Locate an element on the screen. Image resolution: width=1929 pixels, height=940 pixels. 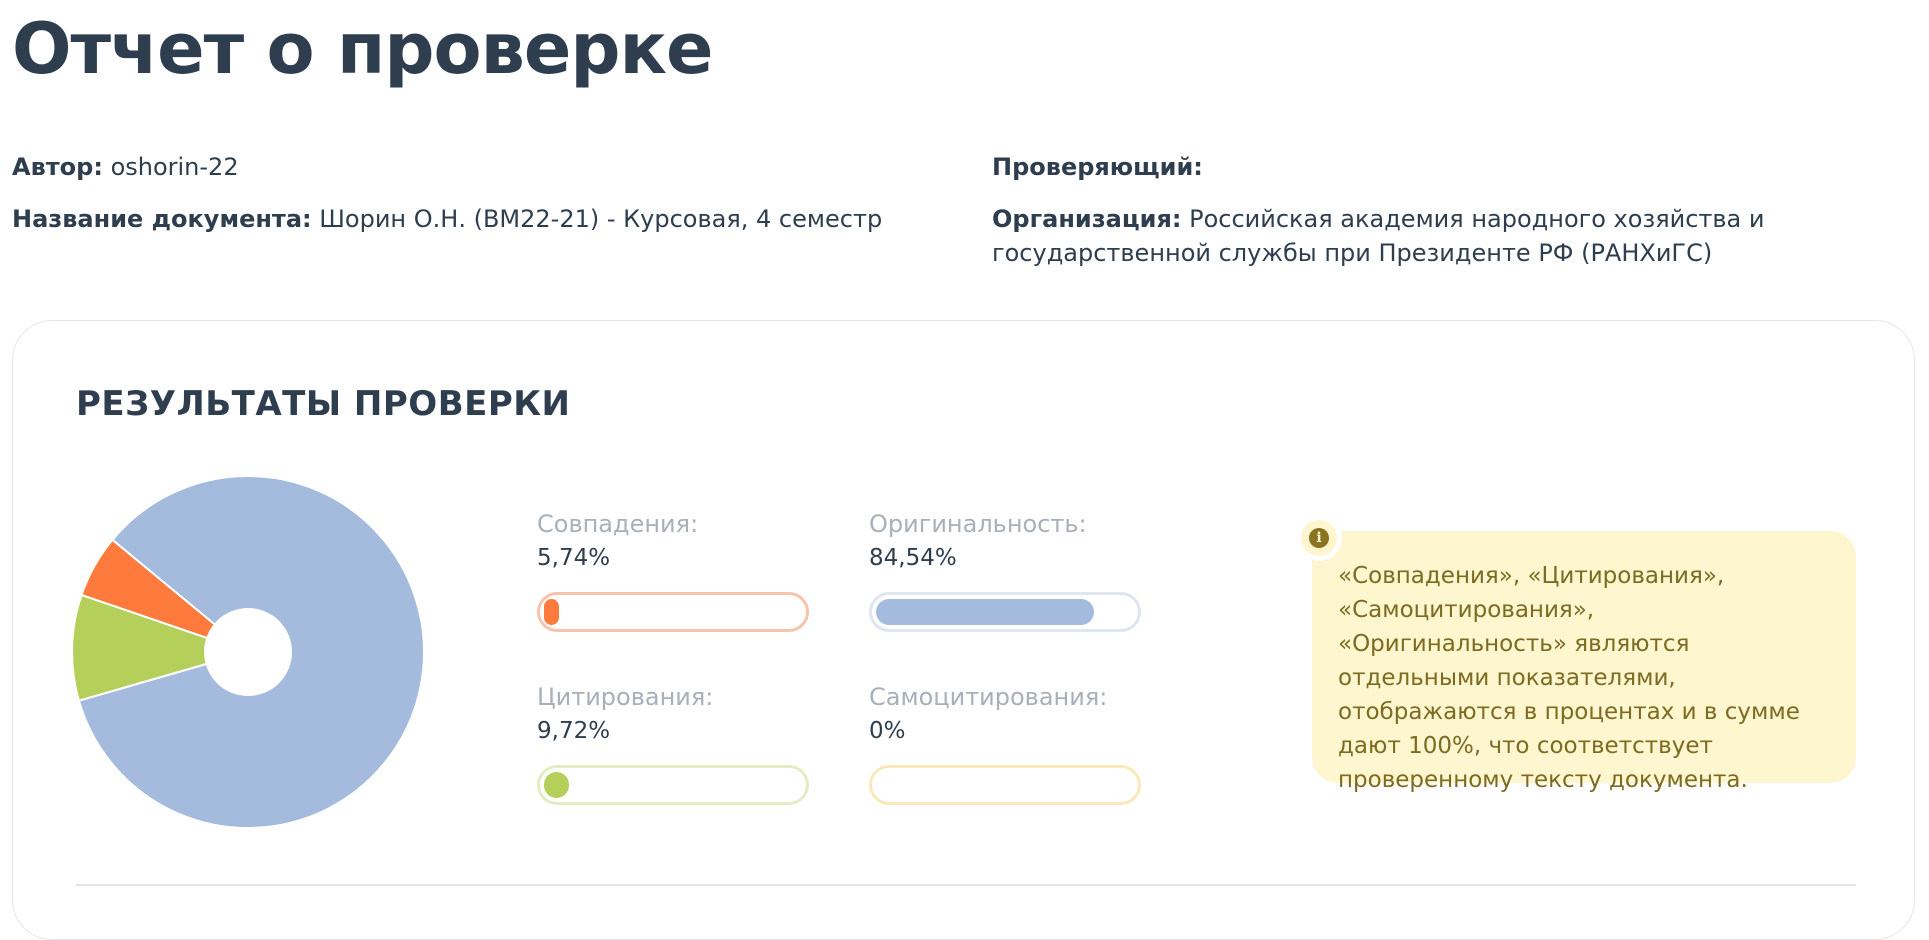
matches-progress-bar is located at coordinates (673, 612).